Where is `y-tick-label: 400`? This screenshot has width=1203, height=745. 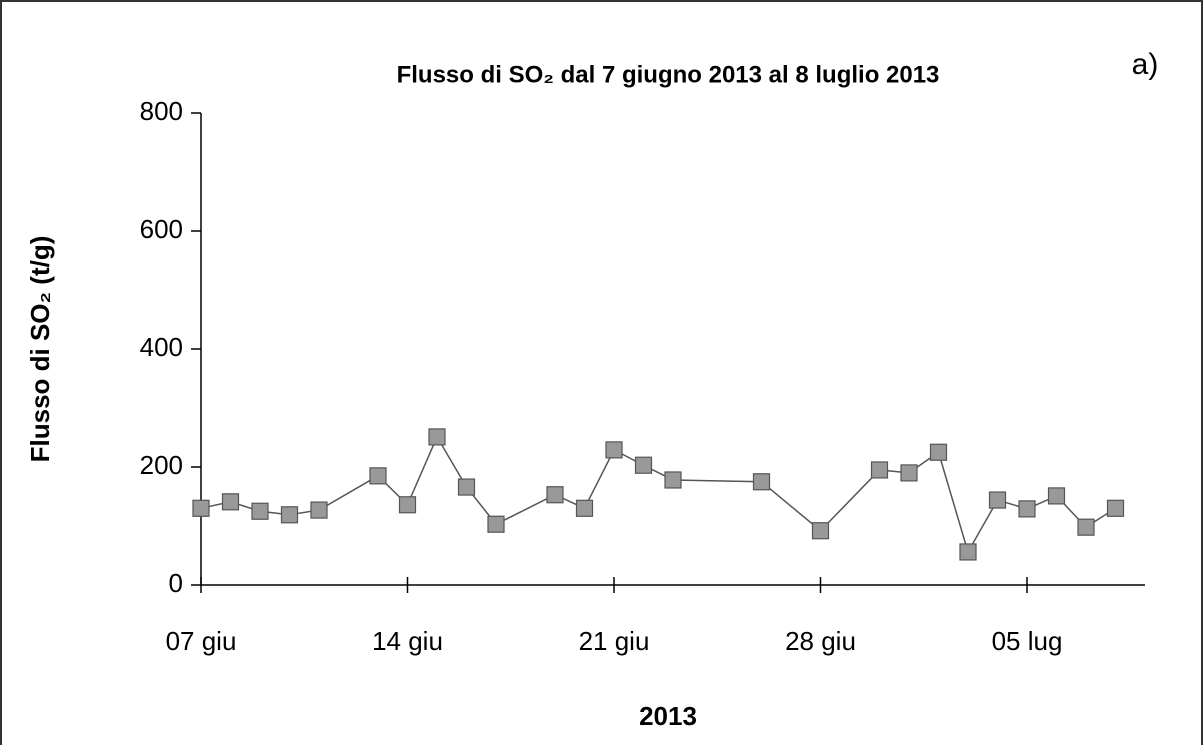 y-tick-label: 400 is located at coordinates (161, 347).